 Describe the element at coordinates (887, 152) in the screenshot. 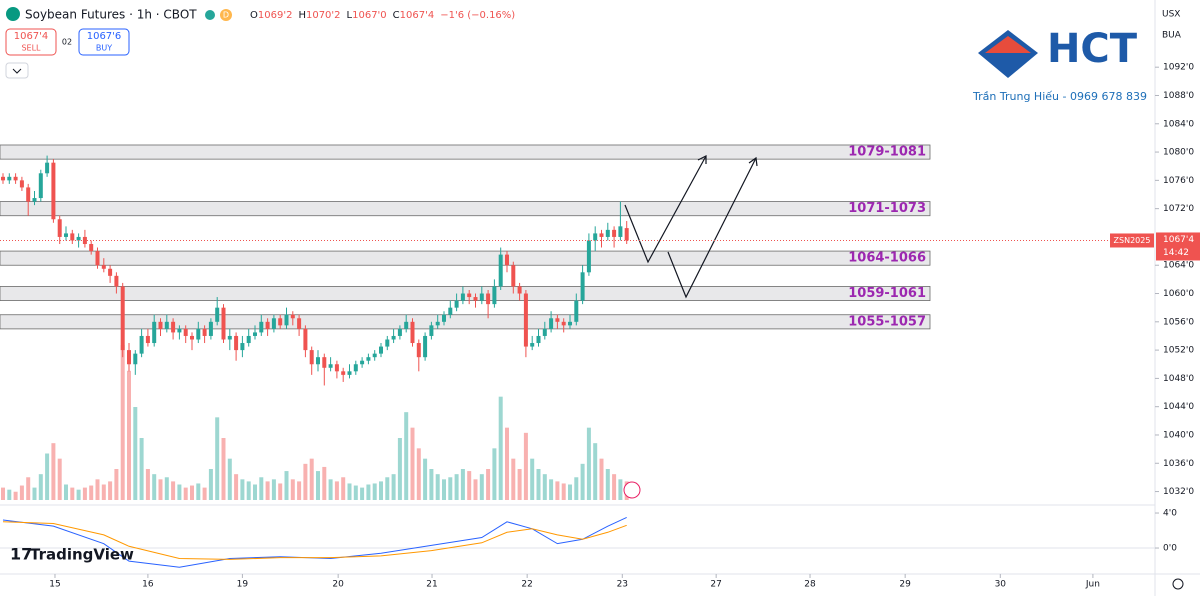

I see `zone-label: 1079-1081` at that location.